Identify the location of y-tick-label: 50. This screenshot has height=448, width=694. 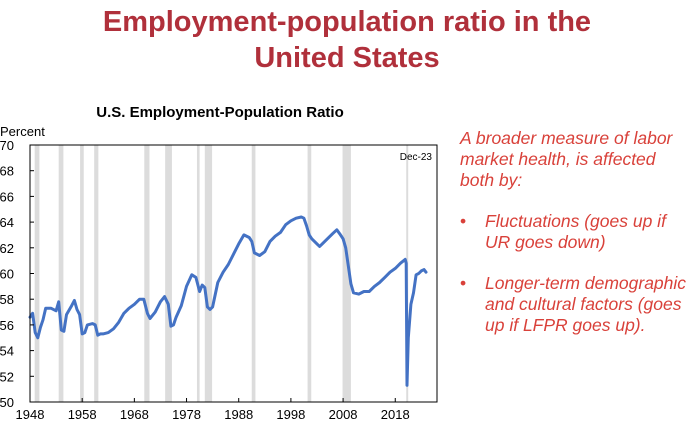
(7, 402).